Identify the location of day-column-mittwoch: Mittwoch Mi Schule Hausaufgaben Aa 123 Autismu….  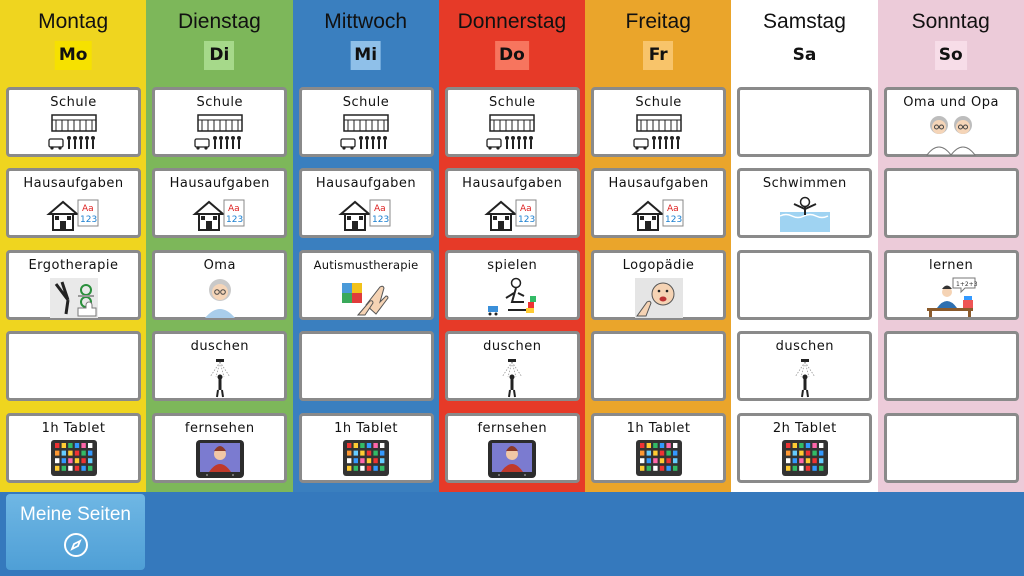
(365, 246).